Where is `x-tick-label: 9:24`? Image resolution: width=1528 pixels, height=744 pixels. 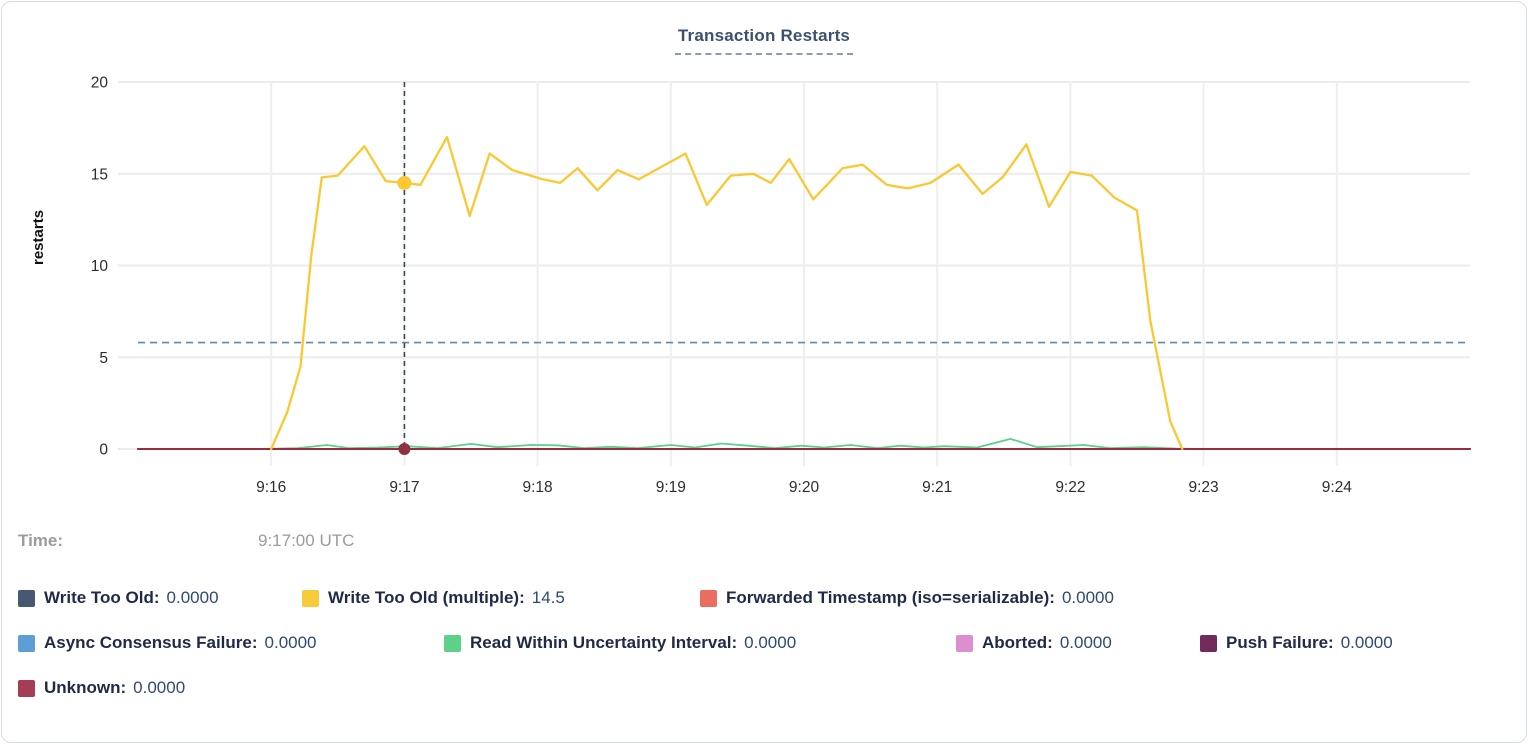 x-tick-label: 9:24 is located at coordinates (1337, 487).